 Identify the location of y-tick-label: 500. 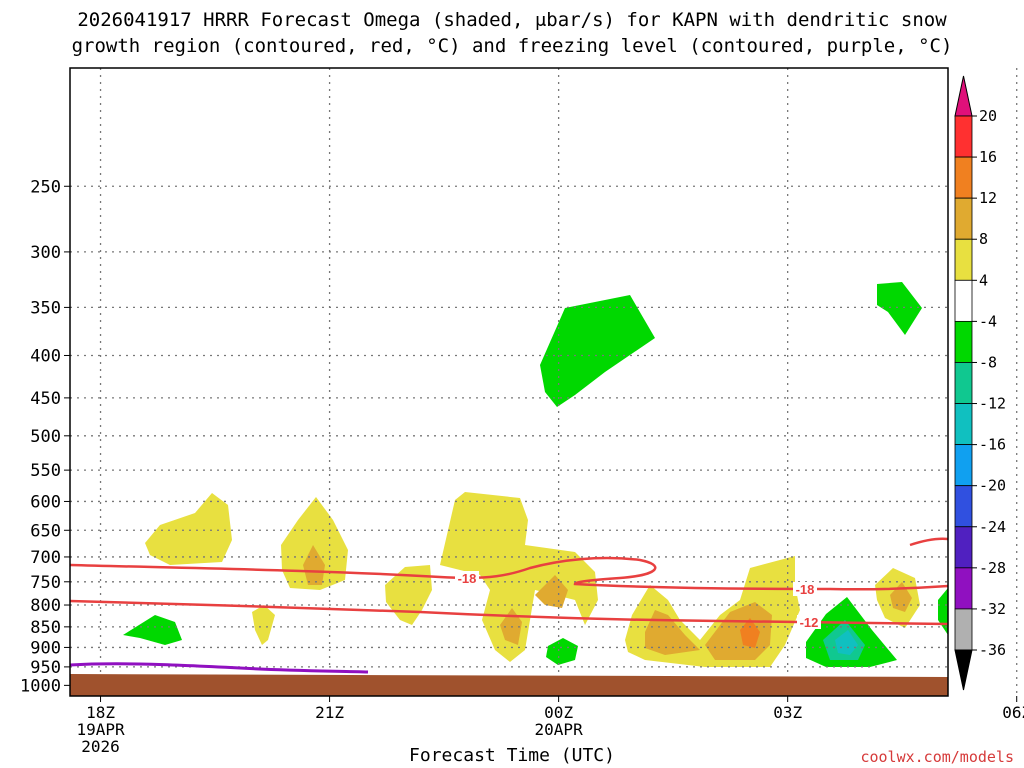
(45, 437).